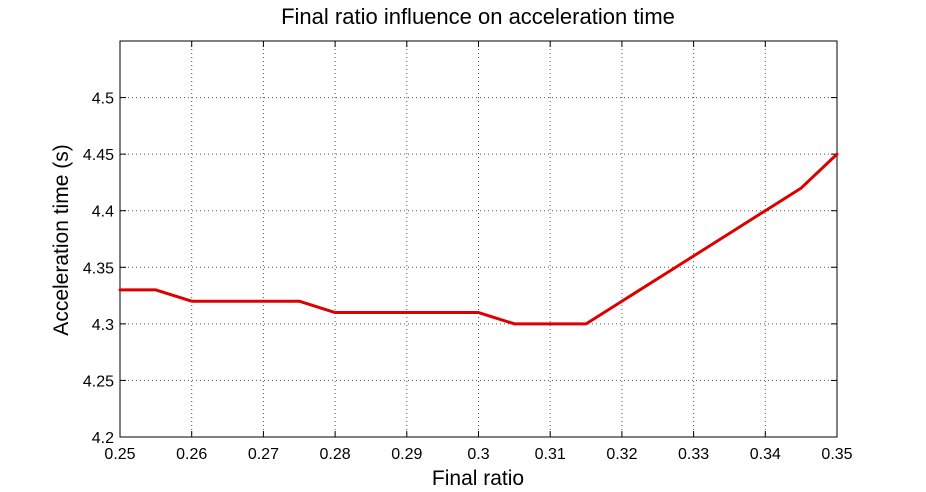 This screenshot has height=492, width=926. Describe the element at coordinates (263, 454) in the screenshot. I see `x-tick-label: 0.27` at that location.